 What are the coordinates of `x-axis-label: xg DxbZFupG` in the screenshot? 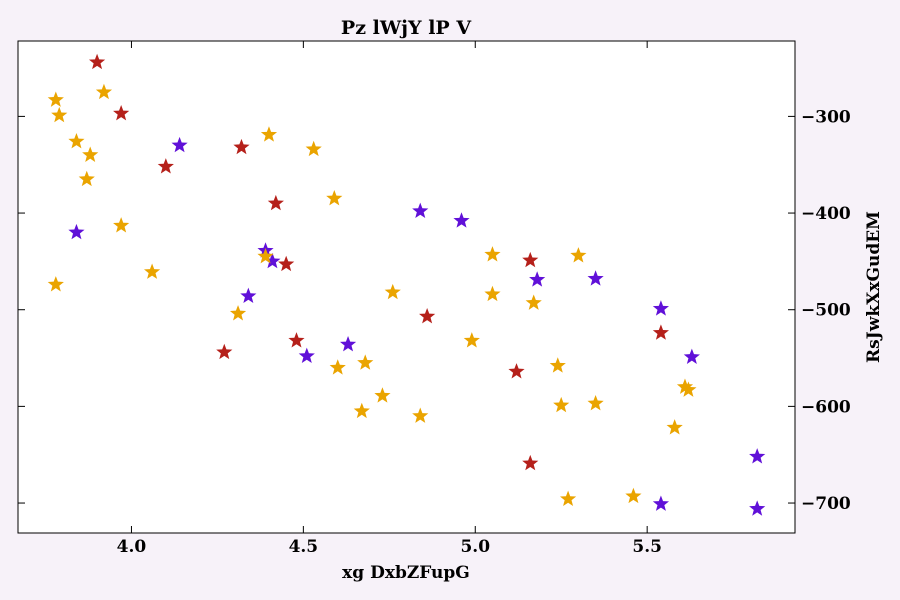 It's located at (406, 573).